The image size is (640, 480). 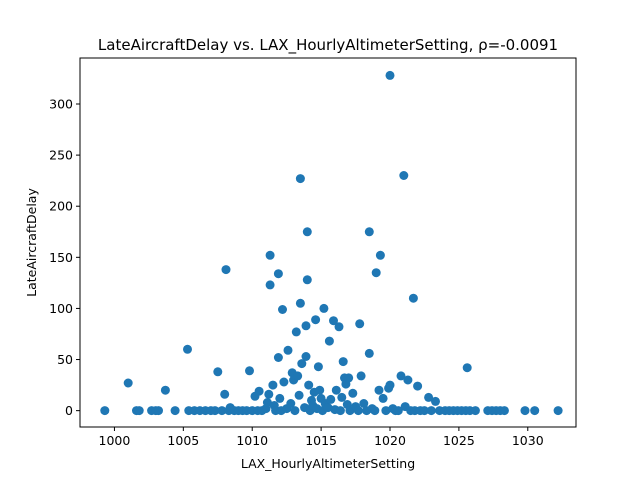 I want to click on x-tick-label: 1000, so click(x=115, y=440).